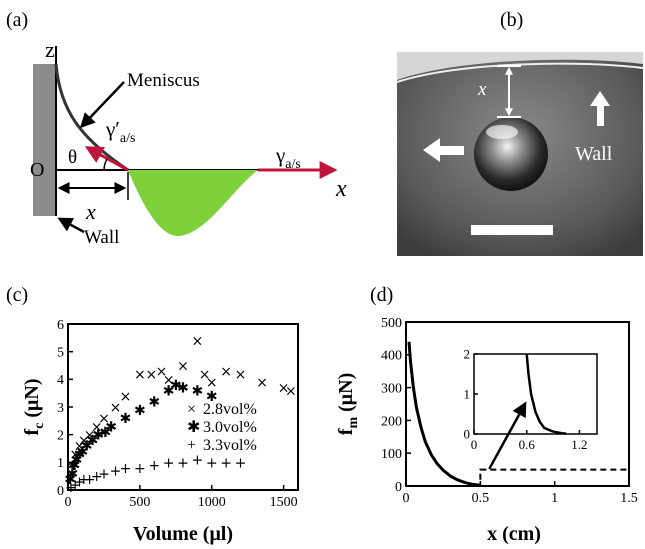  What do you see at coordinates (600, 98) in the screenshot?
I see `wall-arrow-head` at bounding box center [600, 98].